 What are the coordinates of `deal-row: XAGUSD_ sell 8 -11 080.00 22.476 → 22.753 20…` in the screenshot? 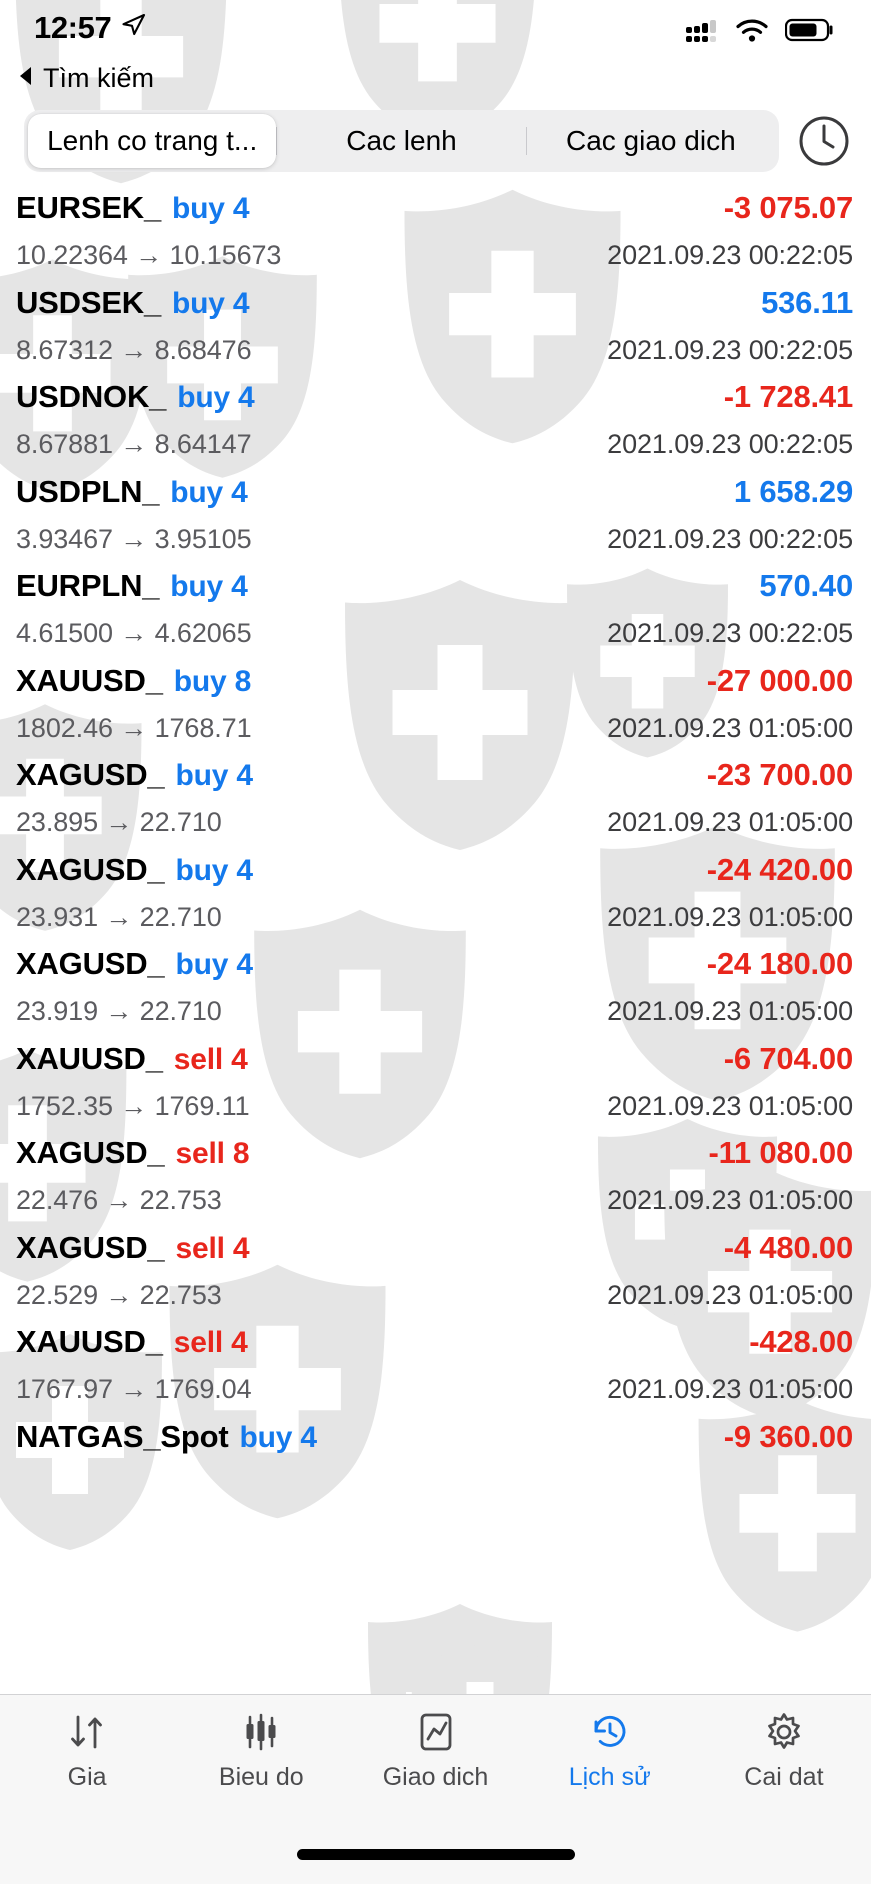 It's located at (435, 1182).